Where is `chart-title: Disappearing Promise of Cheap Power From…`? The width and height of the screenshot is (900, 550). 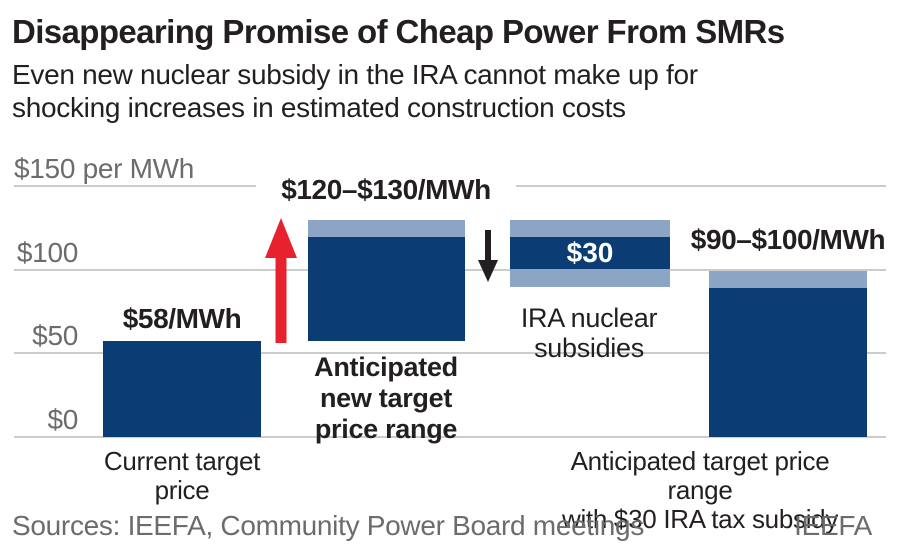
chart-title: Disappearing Promise of Cheap Power From… is located at coordinates (398, 31).